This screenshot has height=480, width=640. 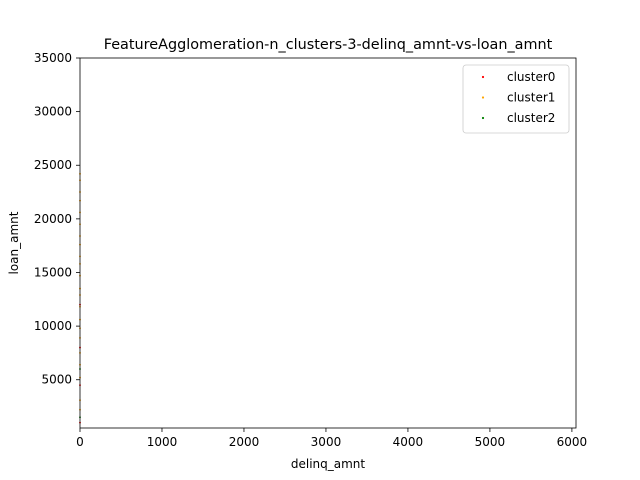 What do you see at coordinates (531, 98) in the screenshot?
I see `legend-label-cluster1: cluster1` at bounding box center [531, 98].